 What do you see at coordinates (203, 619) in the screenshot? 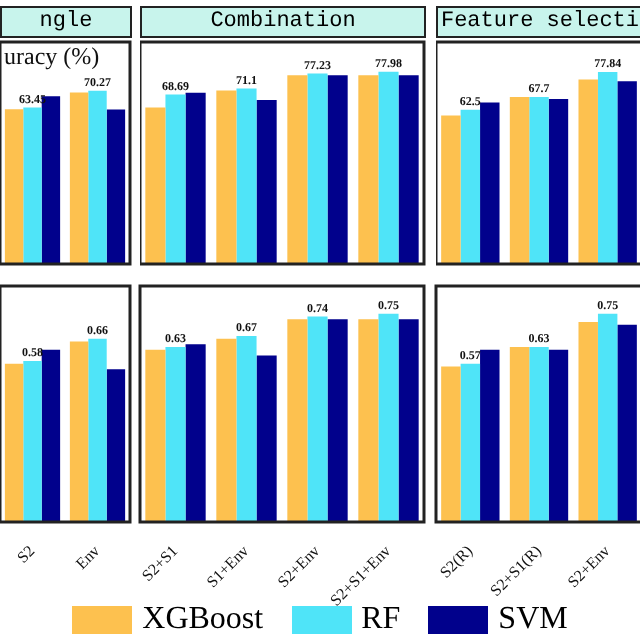
I see `legend-label: XGBoost` at bounding box center [203, 619].